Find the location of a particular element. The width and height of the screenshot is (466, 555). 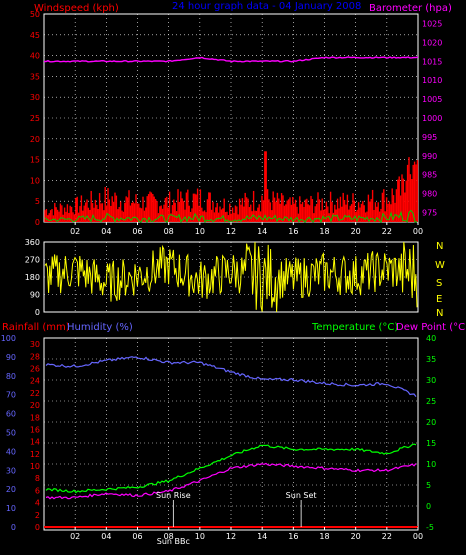

direction-tick: 180 is located at coordinates (32, 277).